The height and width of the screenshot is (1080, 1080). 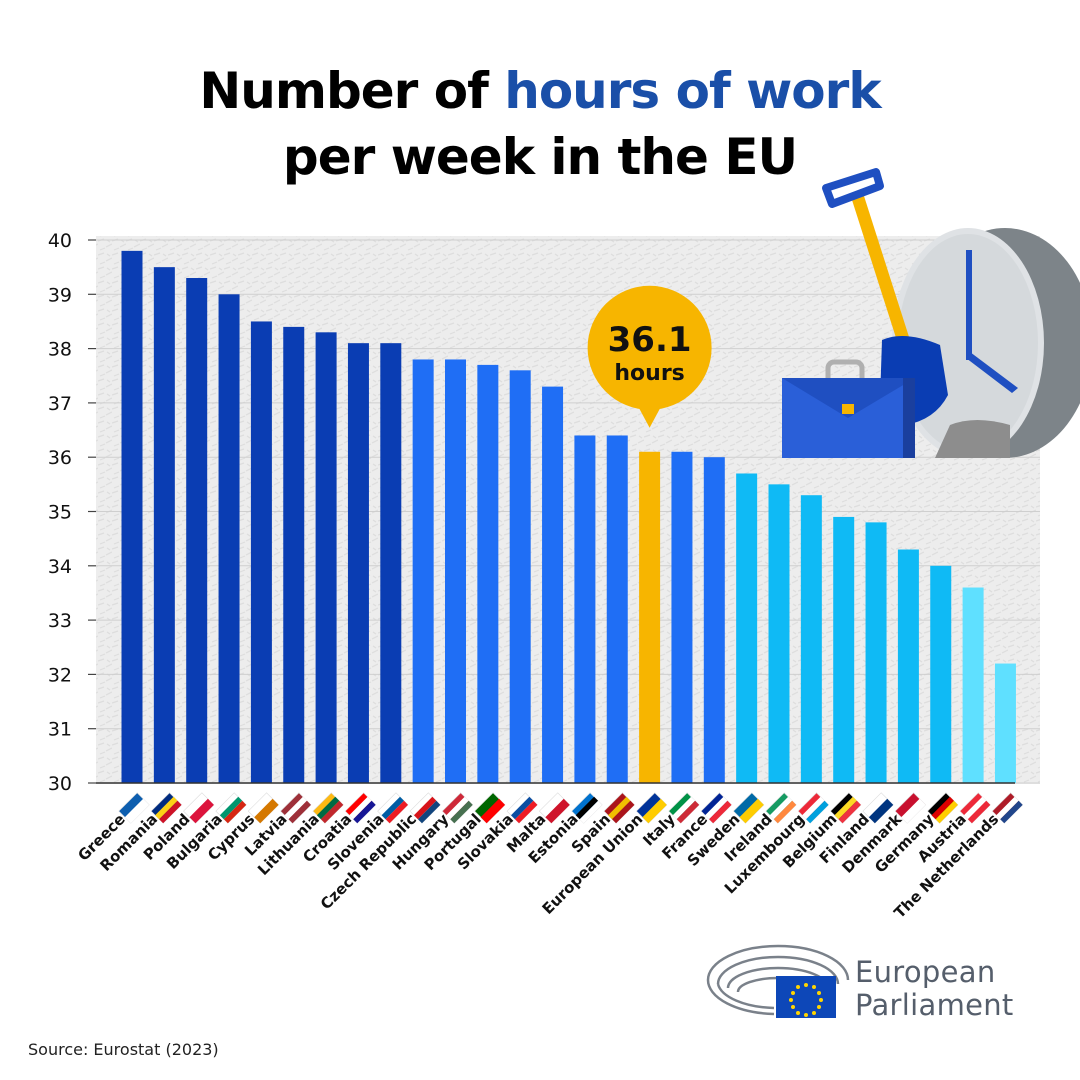 I want to click on bar-estonia, so click(x=585, y=609).